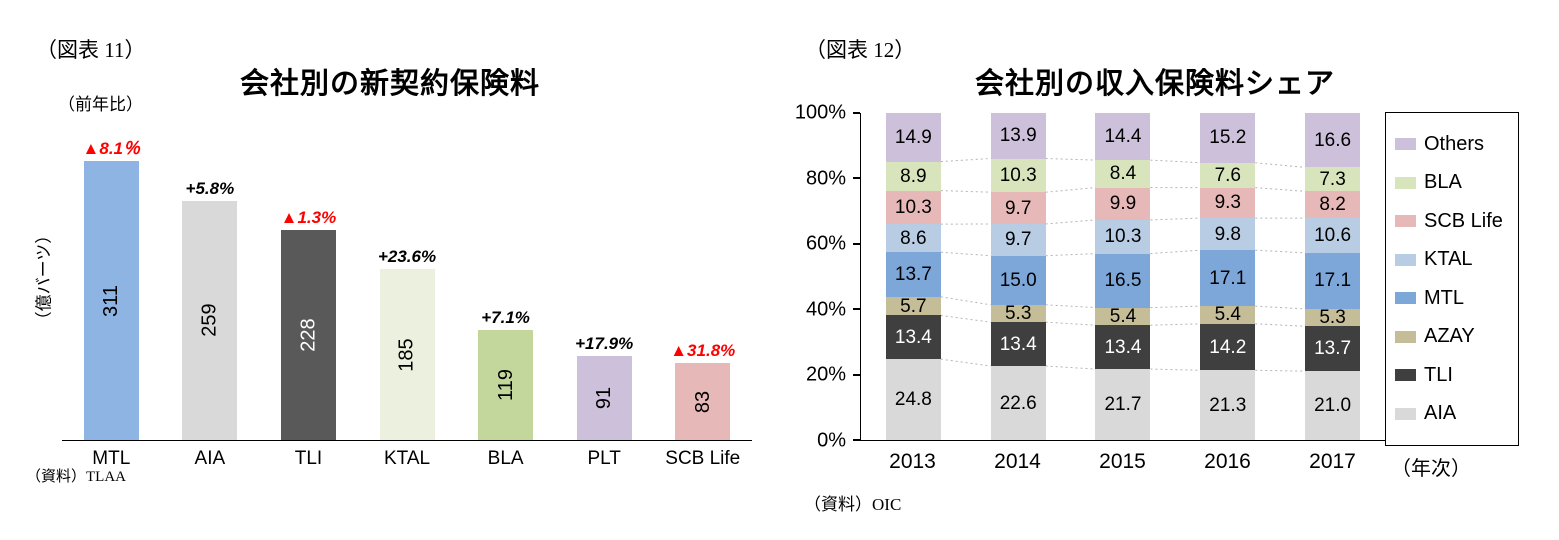  Describe the element at coordinates (1017, 461) in the screenshot. I see `x-axis-label-2014: 2014` at that location.